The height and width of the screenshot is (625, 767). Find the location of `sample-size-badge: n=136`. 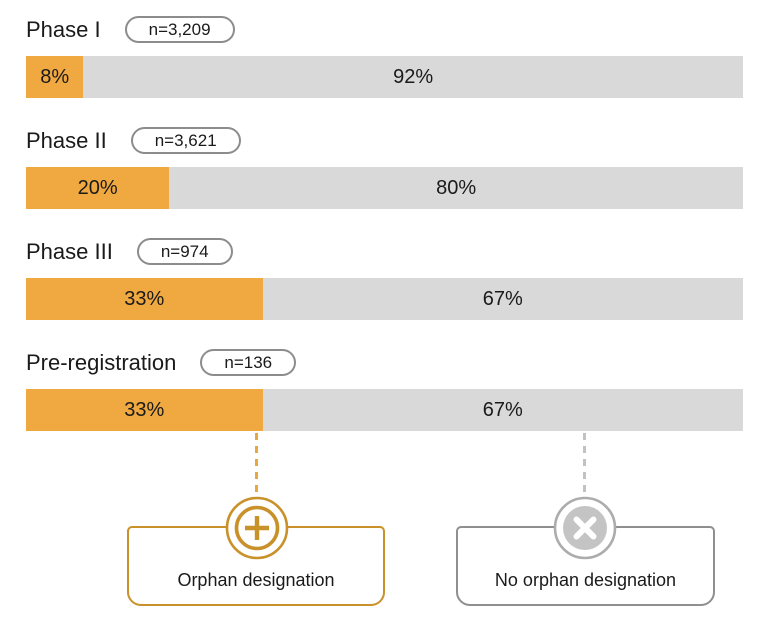

sample-size-badge: n=136 is located at coordinates (248, 362).